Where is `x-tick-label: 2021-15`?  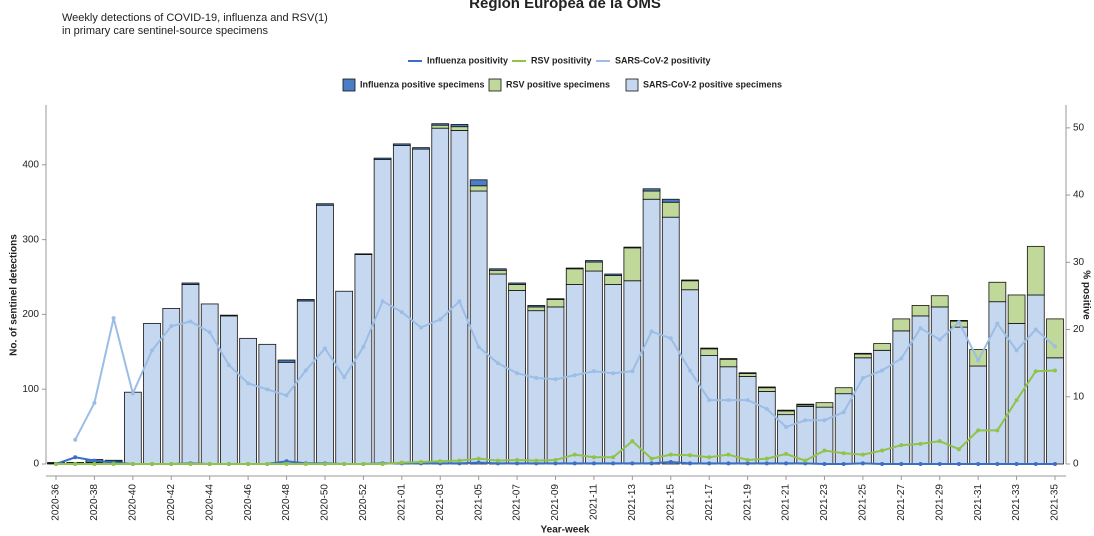 x-tick-label: 2021-15 is located at coordinates (670, 502).